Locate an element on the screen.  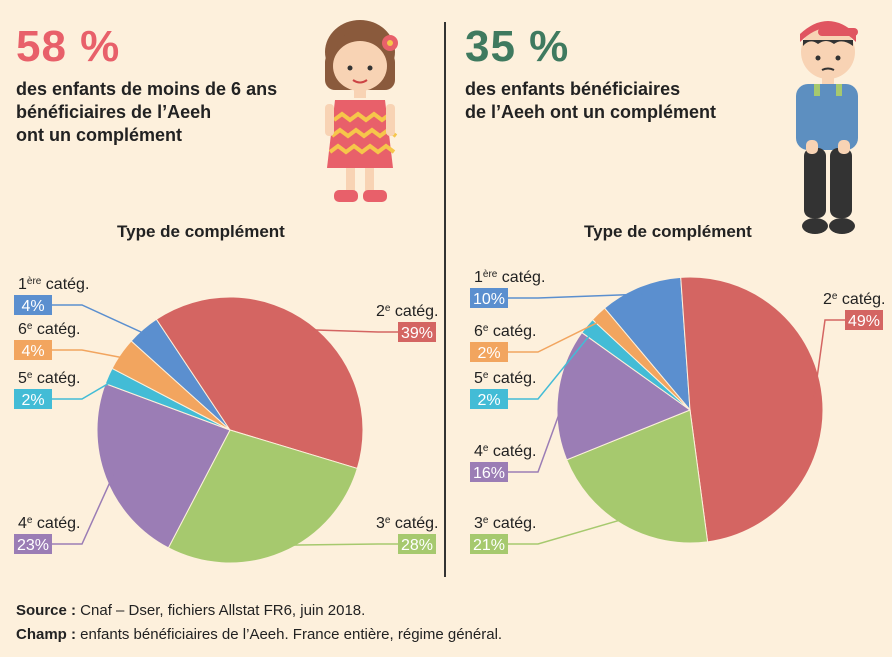
pie0-value-cat5: 2% is located at coordinates (32, 400).